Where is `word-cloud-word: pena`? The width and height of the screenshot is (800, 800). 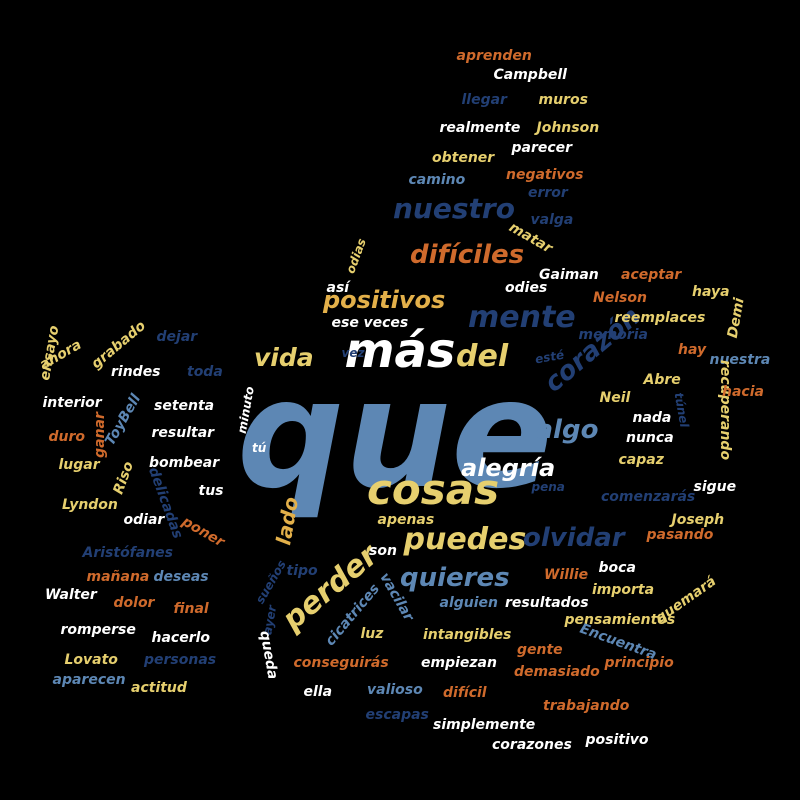 word-cloud-word: pena is located at coordinates (548, 487).